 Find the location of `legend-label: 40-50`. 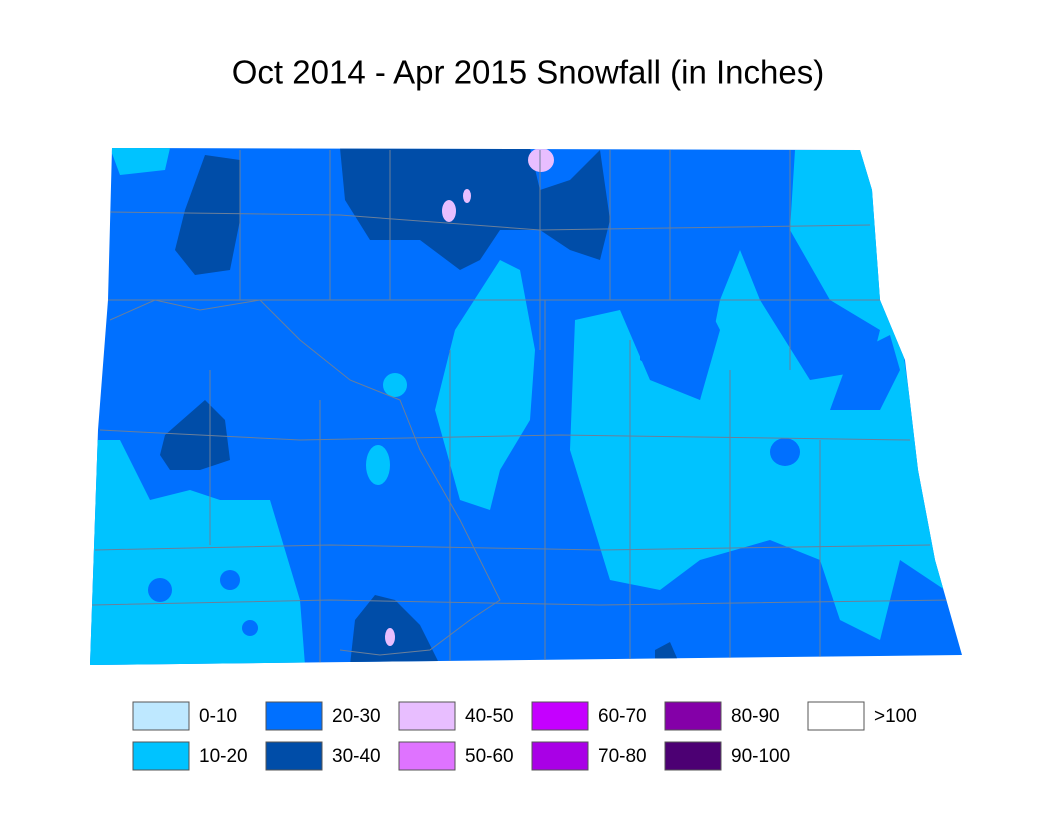

legend-label: 40-50 is located at coordinates (489, 716).